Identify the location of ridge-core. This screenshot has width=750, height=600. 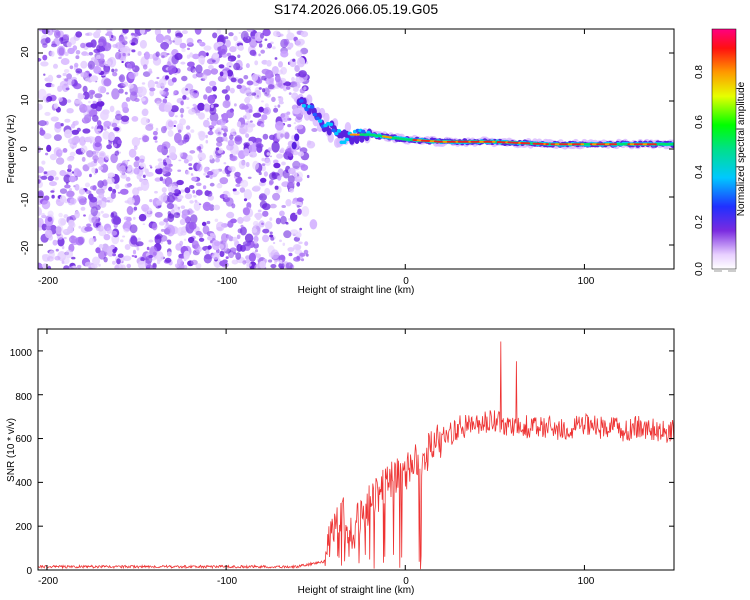
(320, 121).